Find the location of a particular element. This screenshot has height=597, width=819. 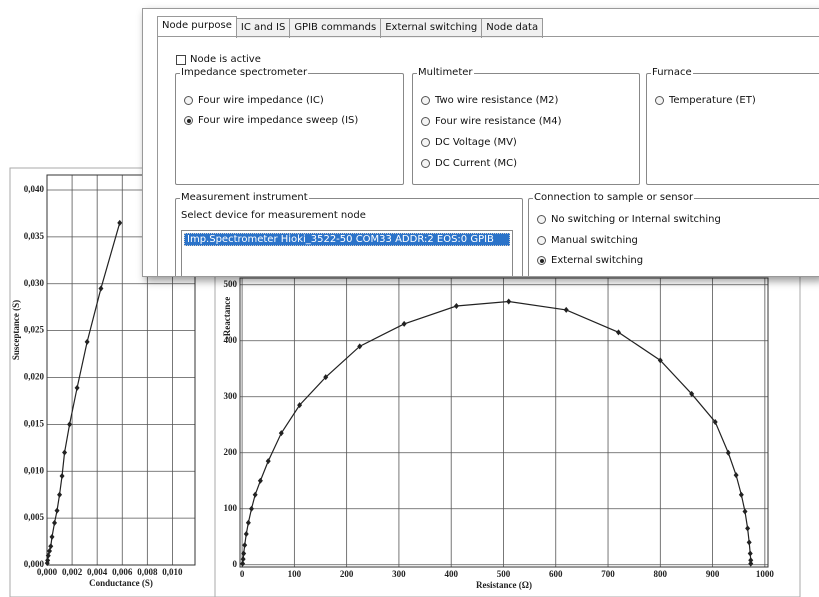

tab: Node purpose is located at coordinates (197, 26).